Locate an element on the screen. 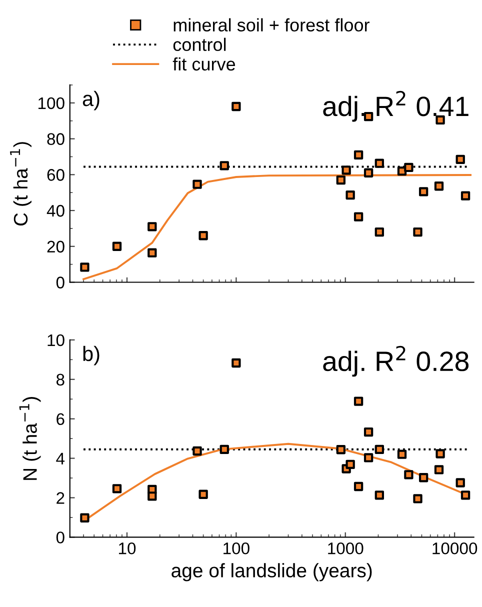 The image size is (482, 607). y-tick-label: 20 is located at coordinates (55, 246).